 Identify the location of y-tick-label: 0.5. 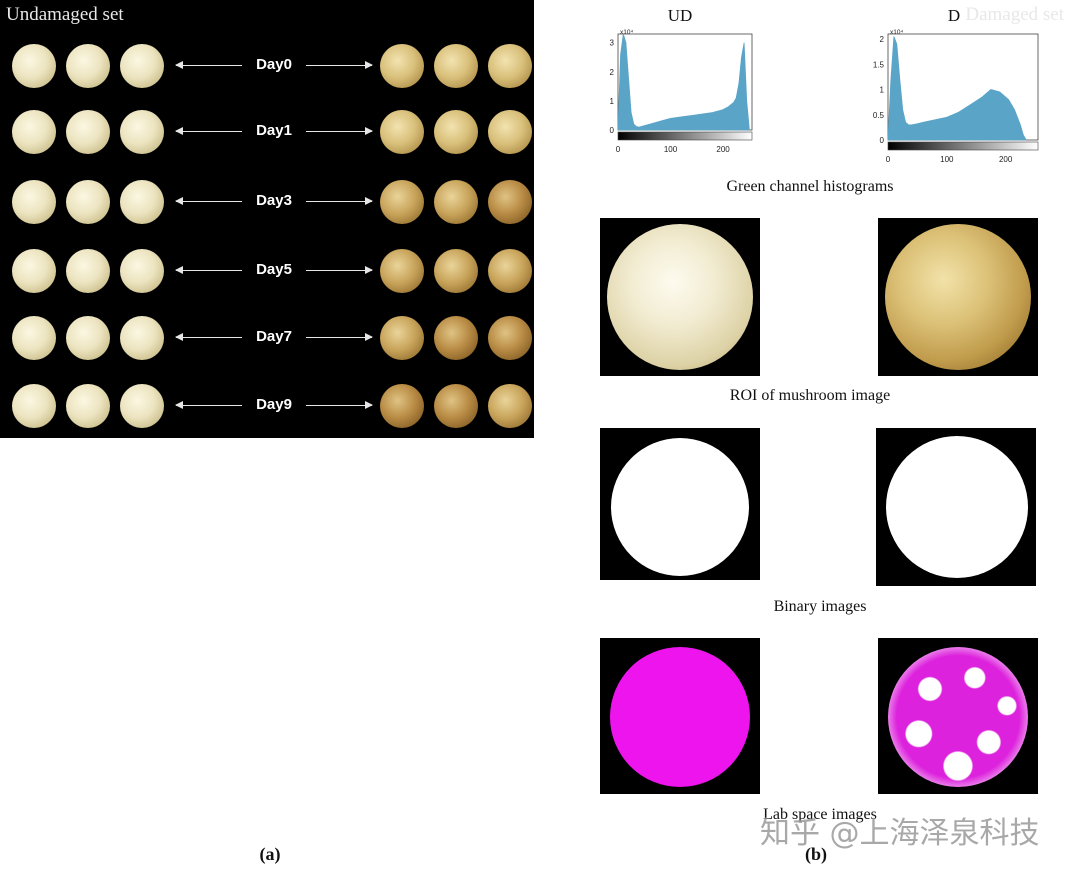
(879, 115).